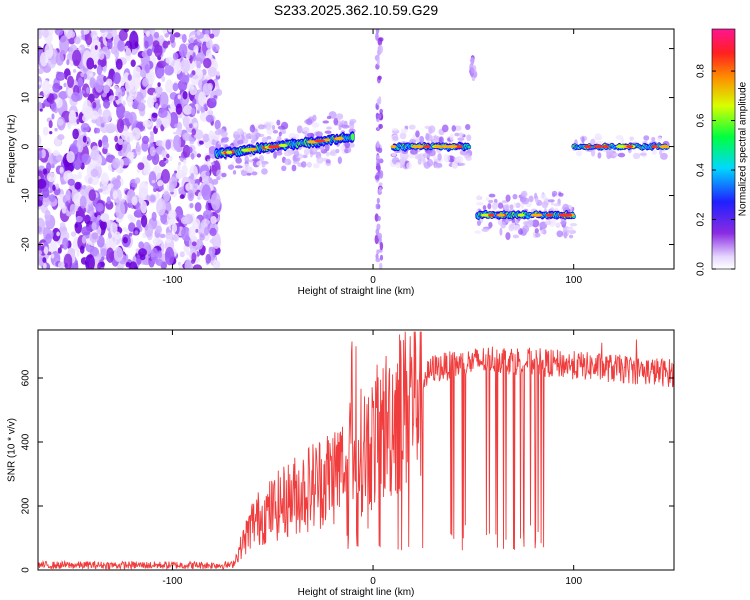  Describe the element at coordinates (573, 581) in the screenshot. I see `snr-xtick-label: 100` at that location.